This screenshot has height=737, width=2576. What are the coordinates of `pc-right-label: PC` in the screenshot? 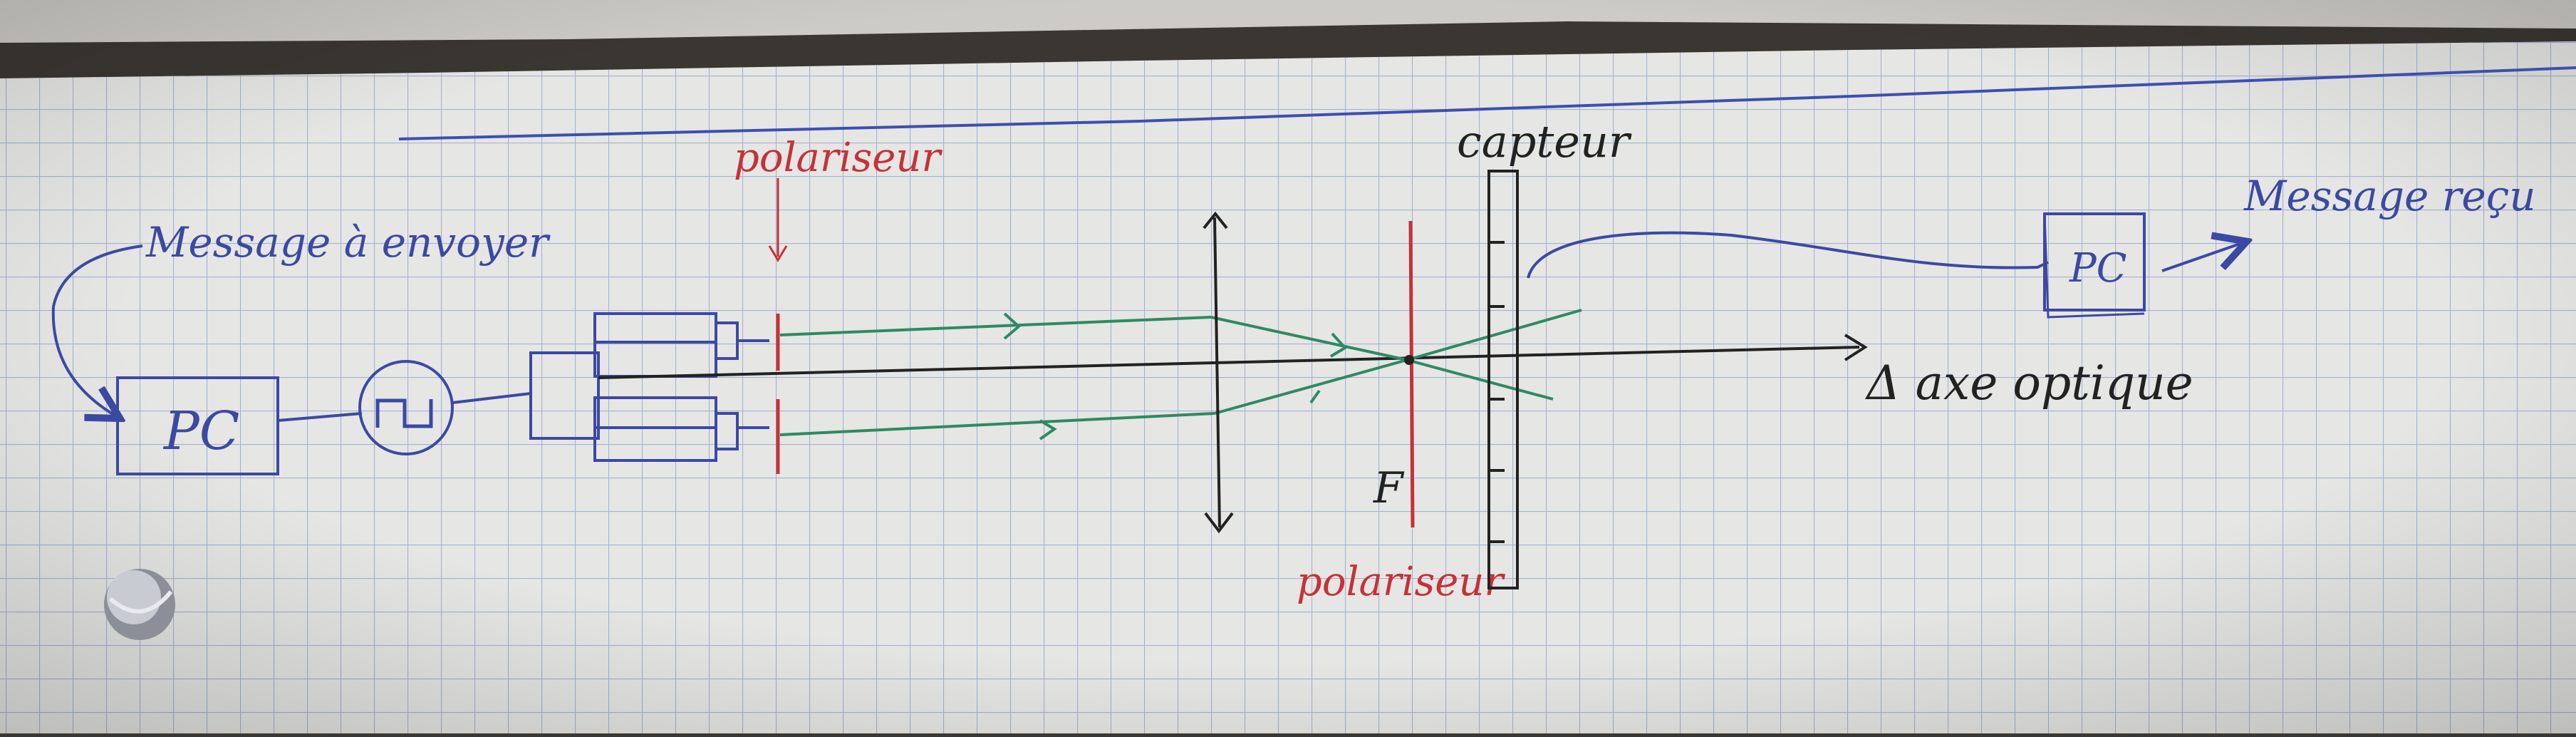 It's located at (2098, 268).